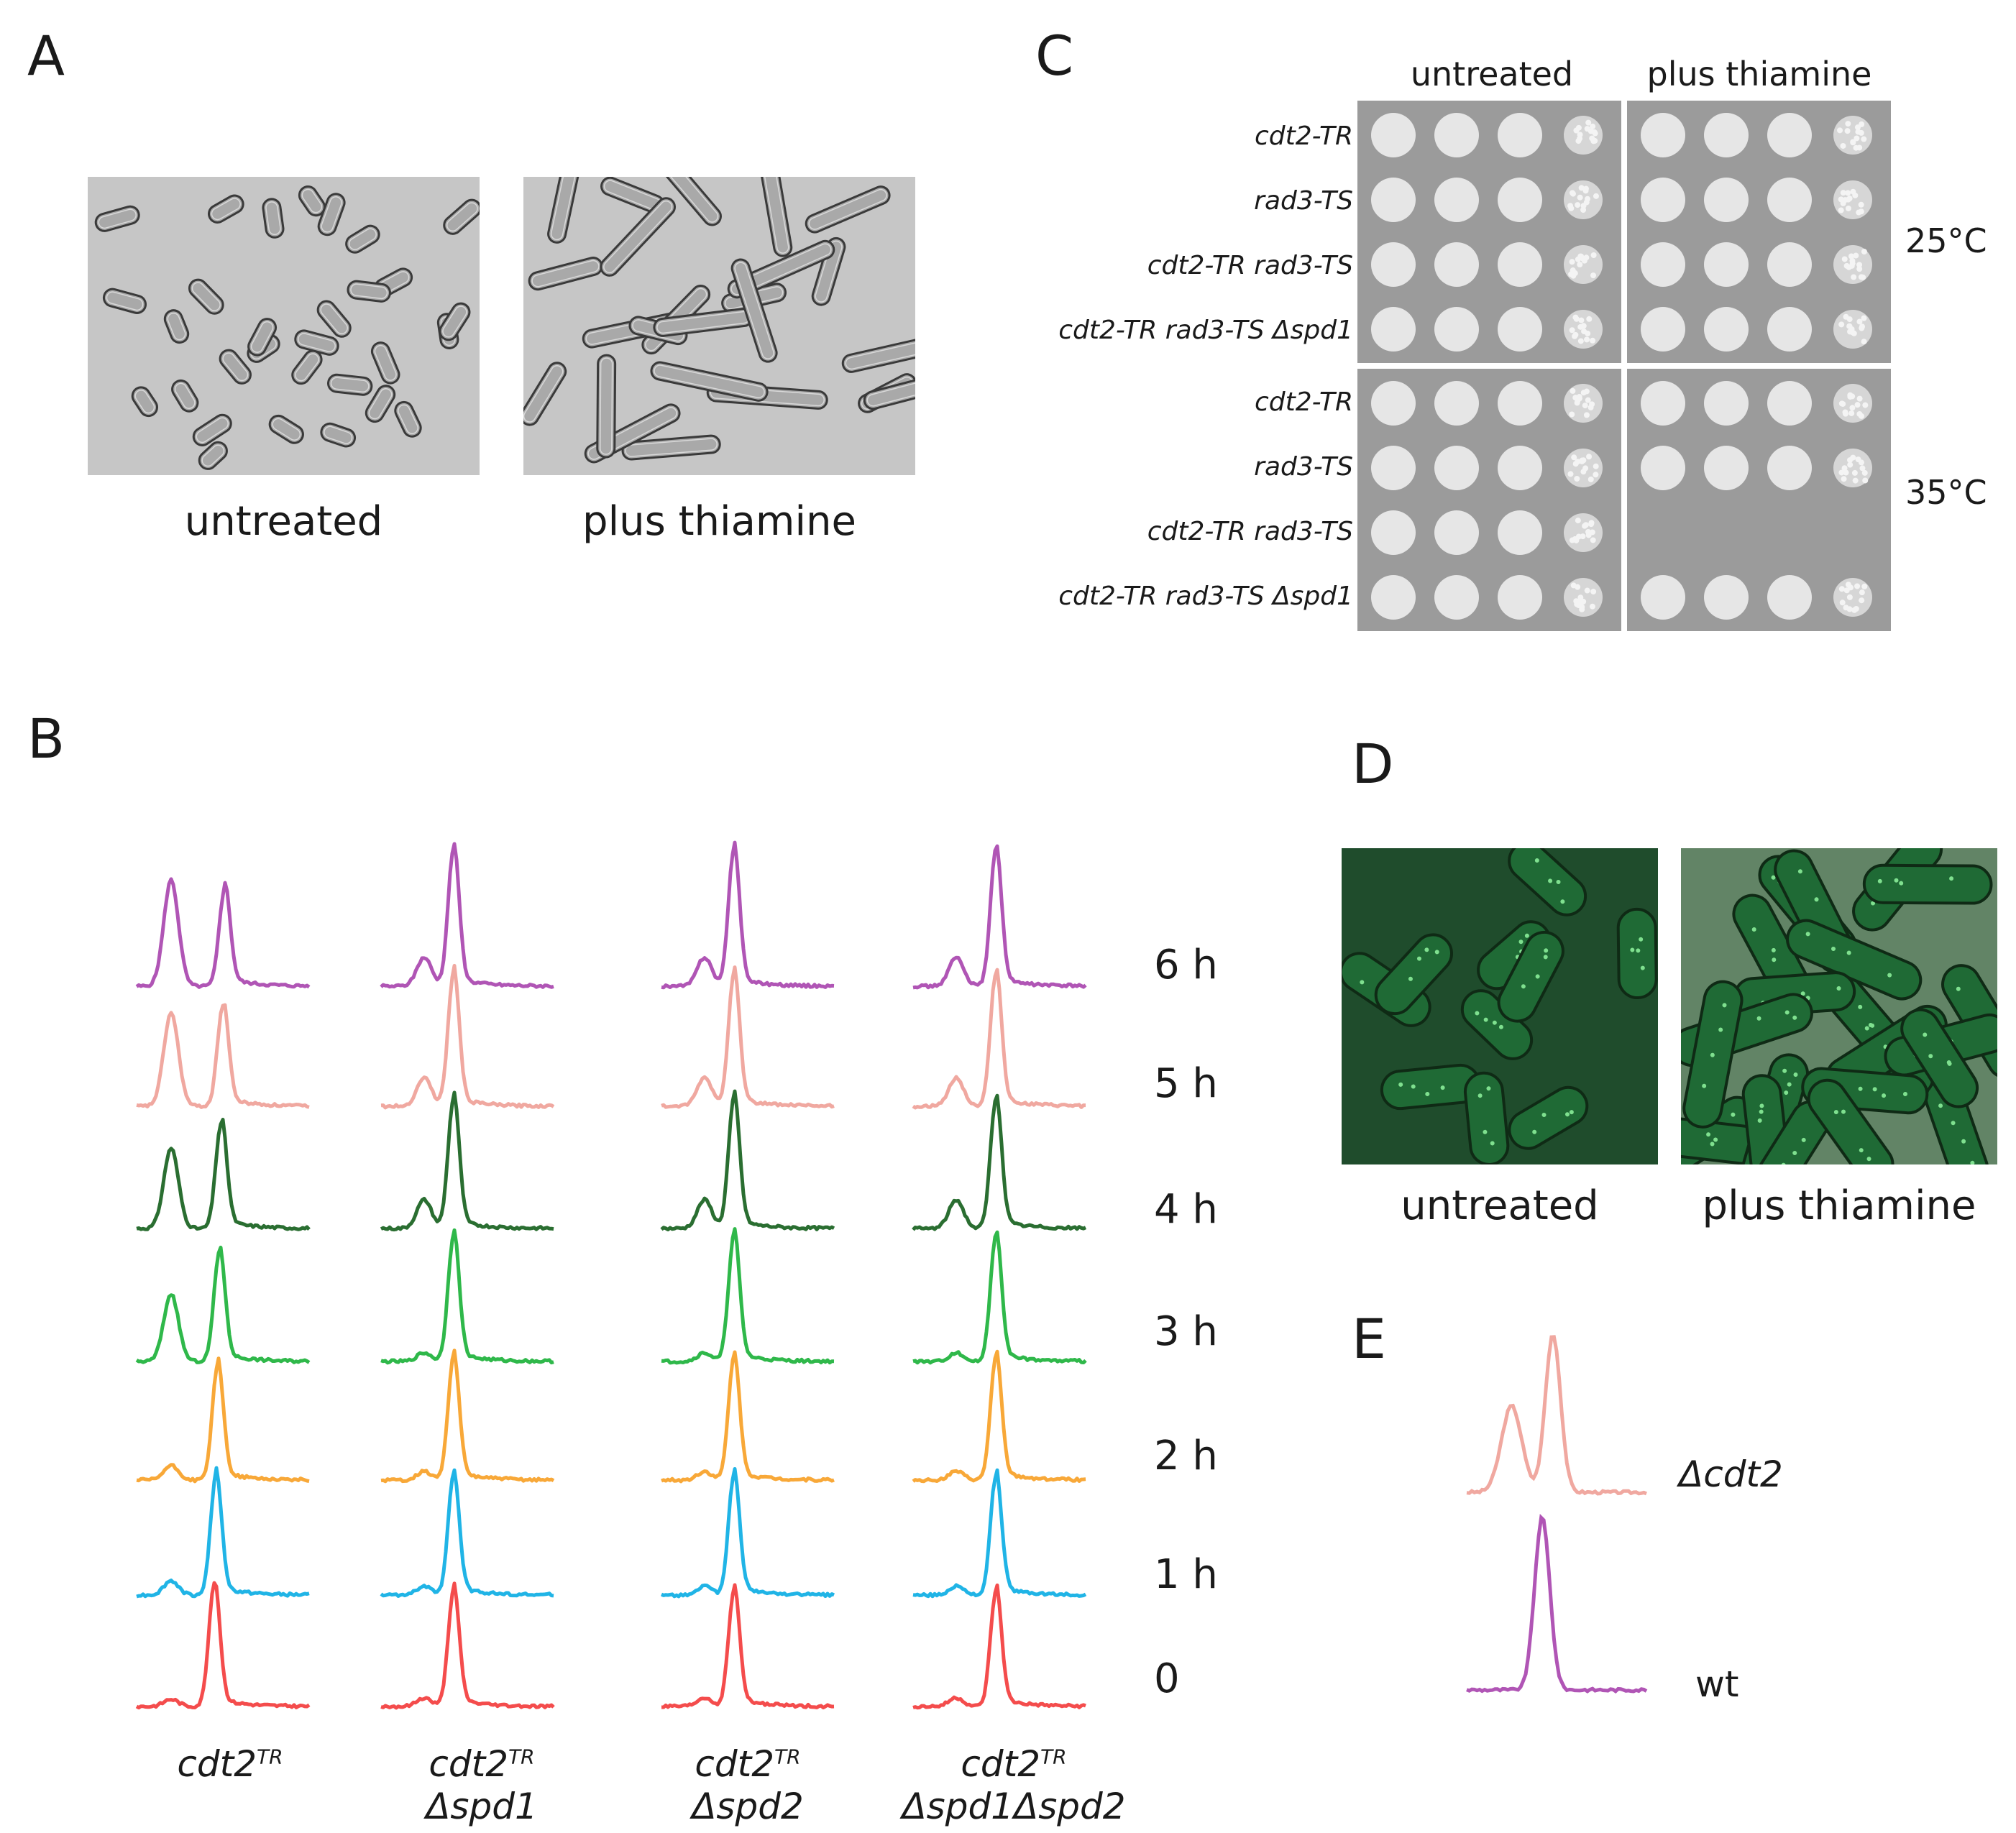  What do you see at coordinates (1303, 467) in the screenshot?
I see `strain-label: rad3-TS` at bounding box center [1303, 467].